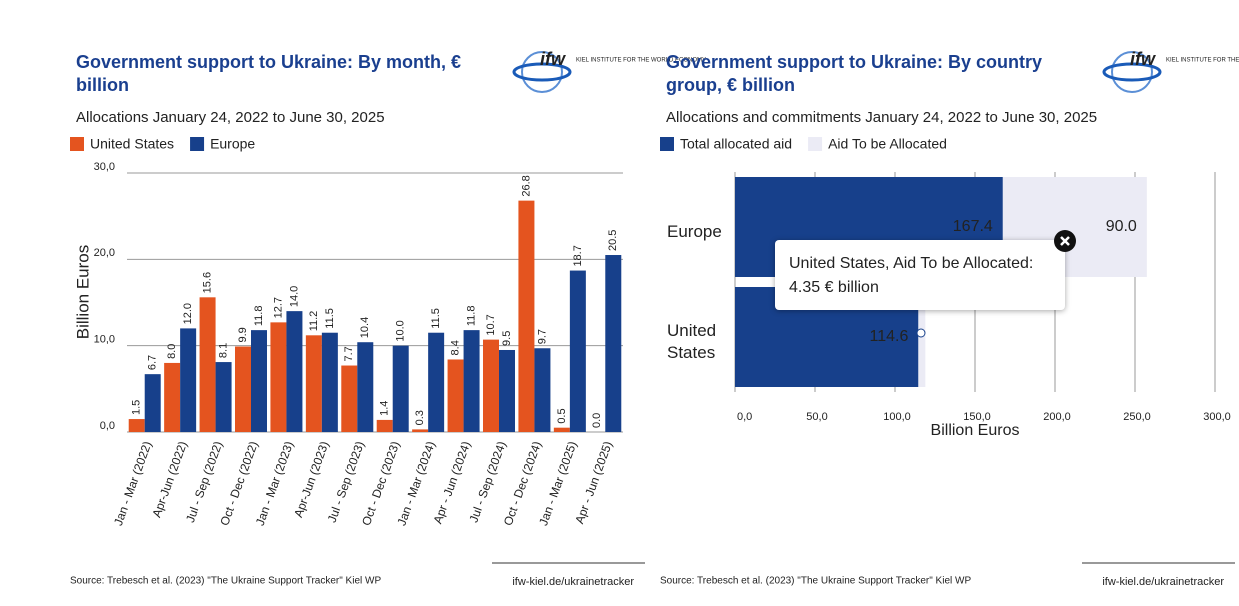 Image resolution: width=1239 pixels, height=606 pixels. What do you see at coordinates (207, 282) in the screenshot?
I see `data-label: 15.6` at bounding box center [207, 282].